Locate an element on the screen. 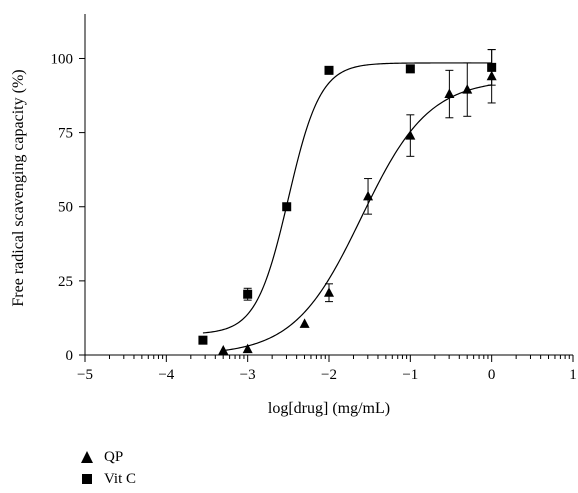 The height and width of the screenshot is (493, 578). legend-label-qp: QP is located at coordinates (114, 457).